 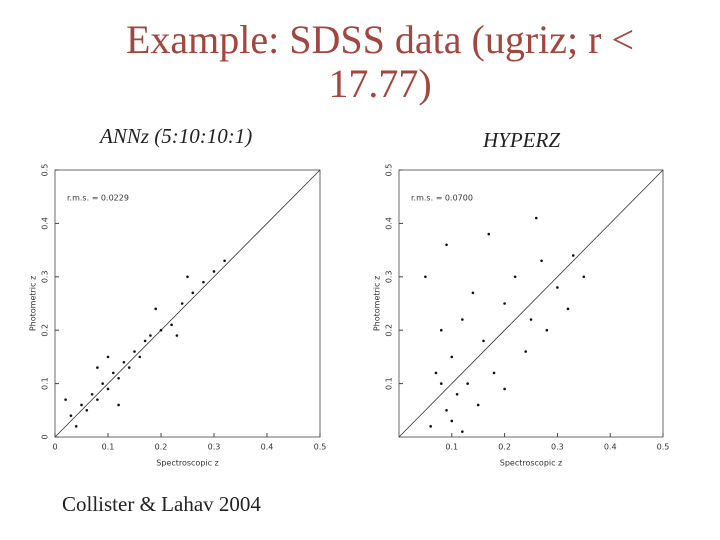 What do you see at coordinates (176, 136) in the screenshot?
I see `chart-title: ANNz (5:10:10:1)` at bounding box center [176, 136].